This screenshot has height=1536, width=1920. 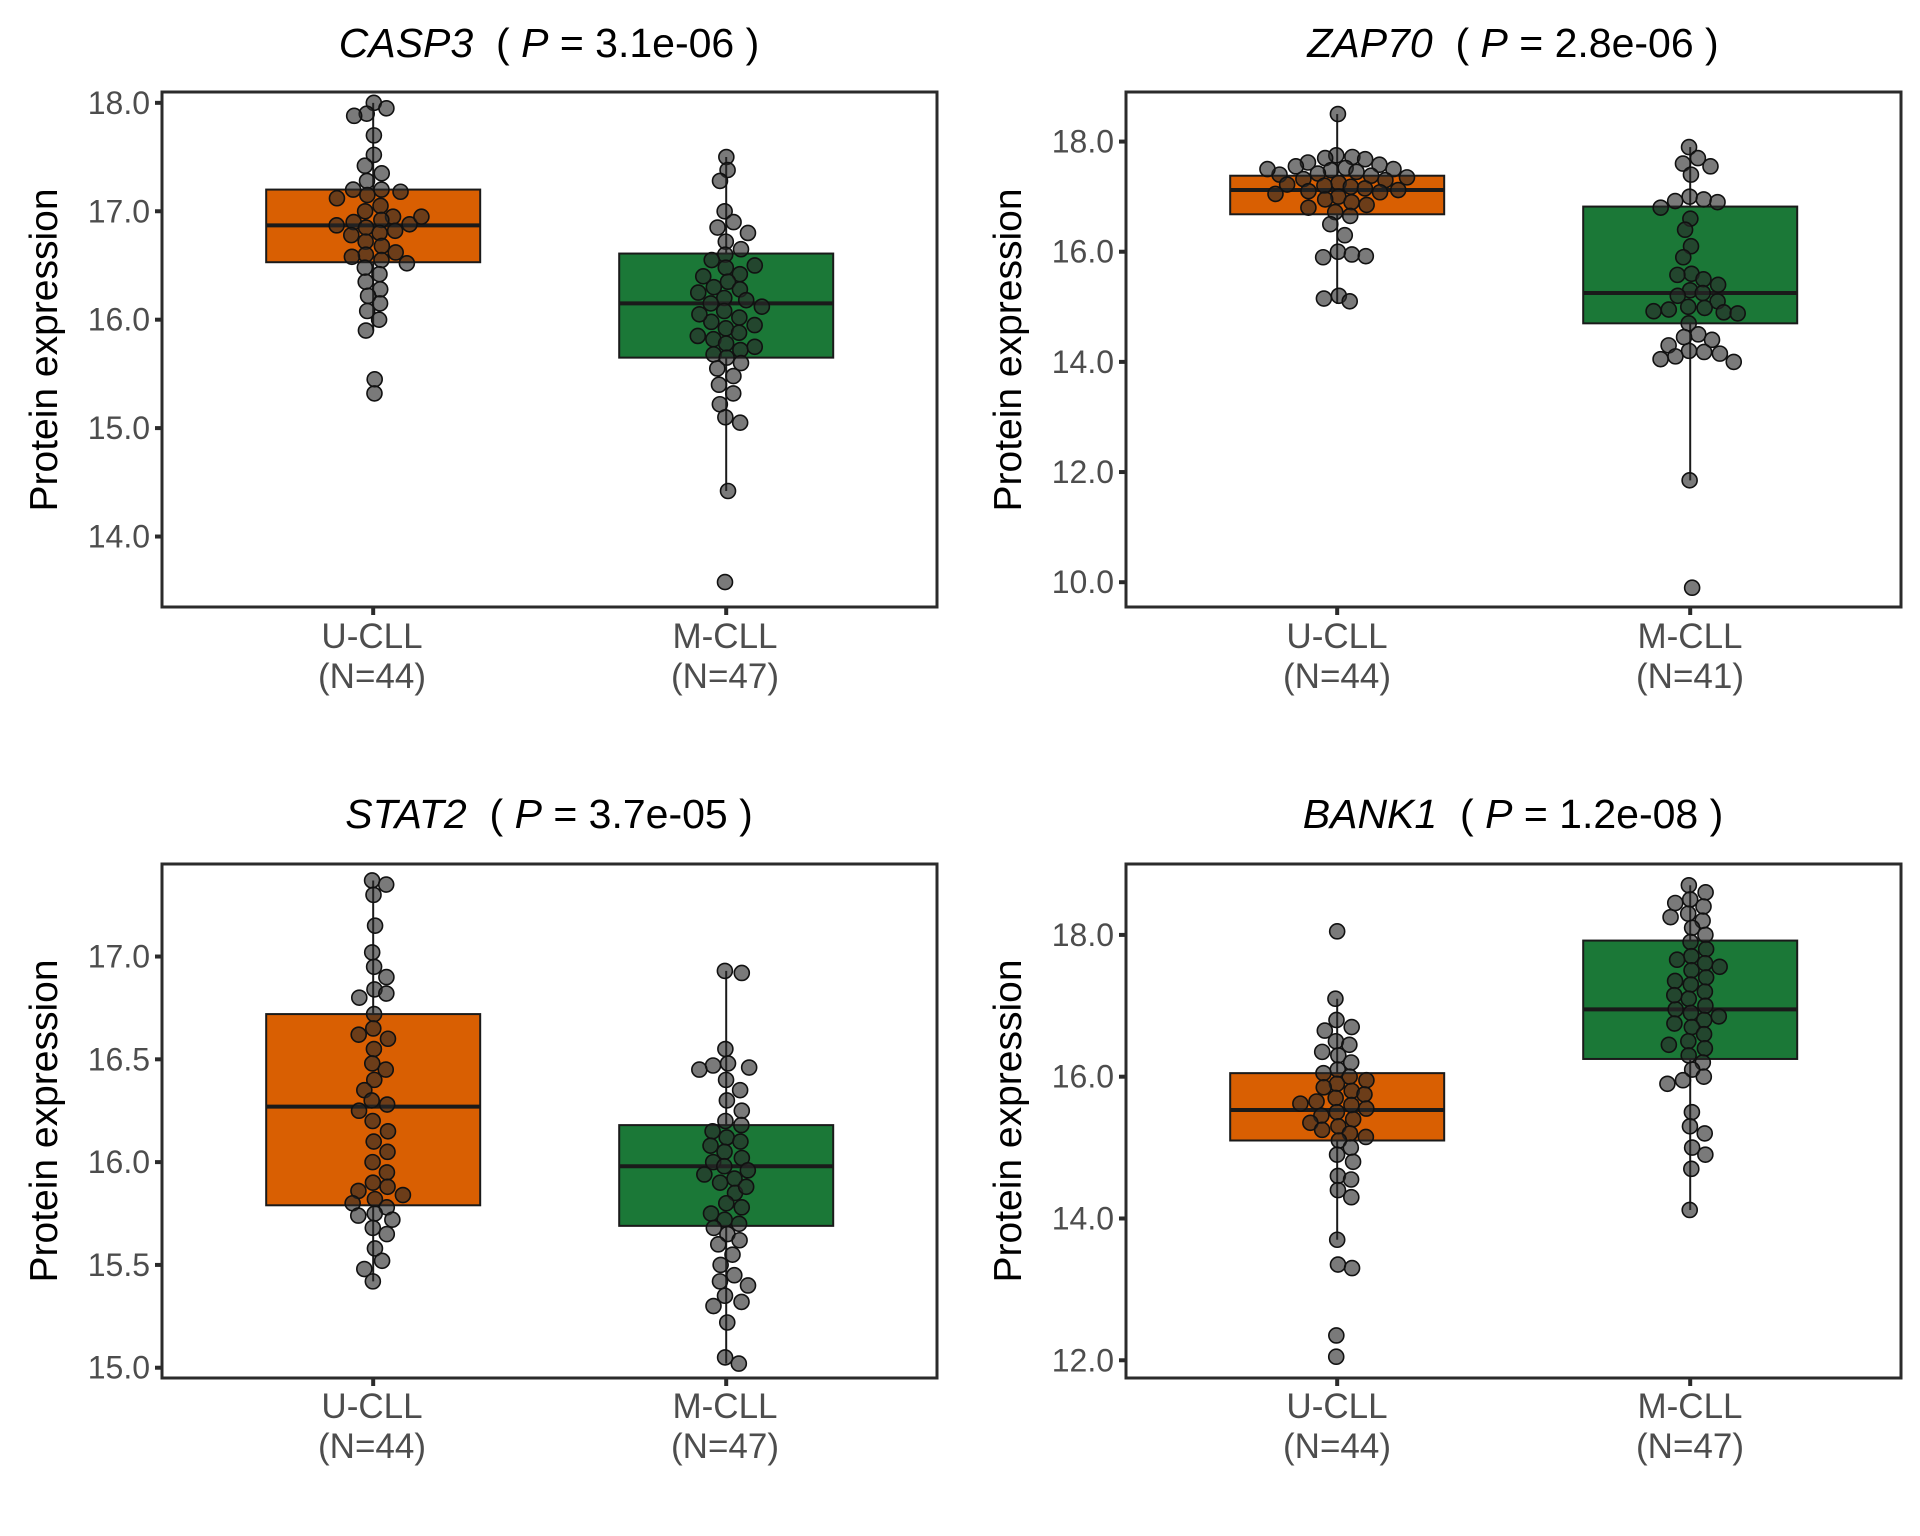 I want to click on x-count-m-cll: (N=47), so click(x=1690, y=1446).